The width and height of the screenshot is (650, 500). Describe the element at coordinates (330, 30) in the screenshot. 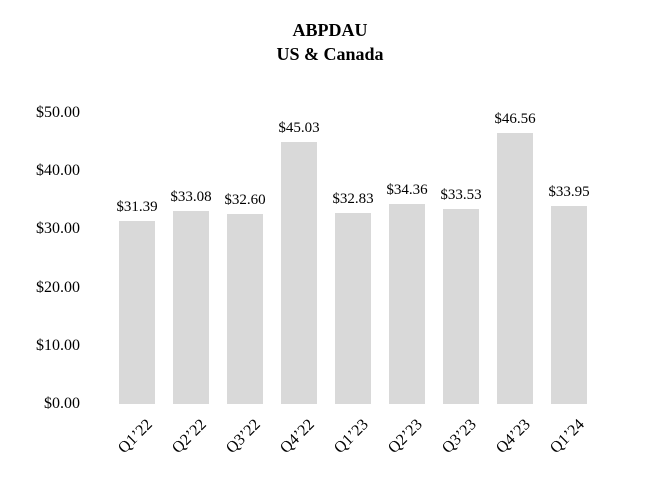

I see `chart-title-line1: ABPDAU` at that location.